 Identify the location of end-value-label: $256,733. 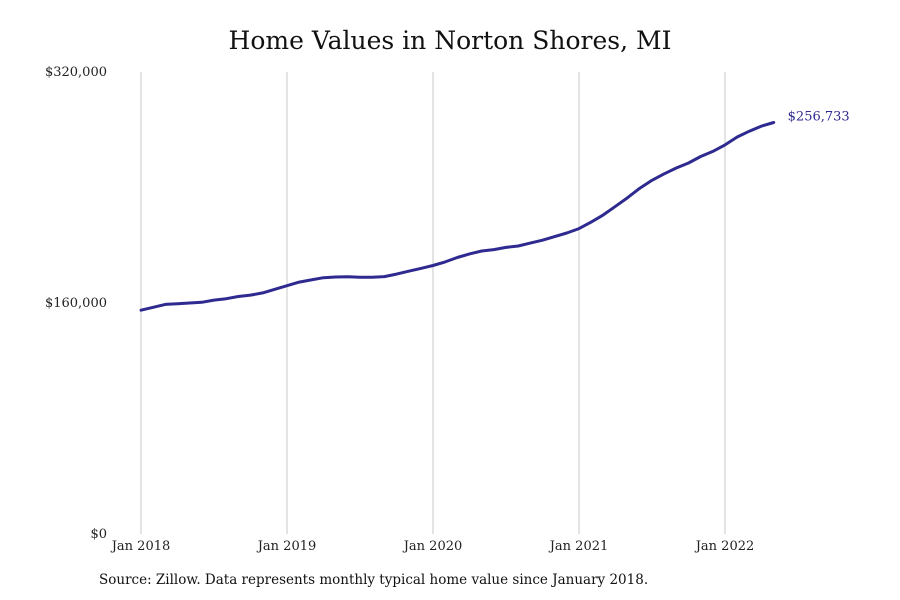
(819, 117).